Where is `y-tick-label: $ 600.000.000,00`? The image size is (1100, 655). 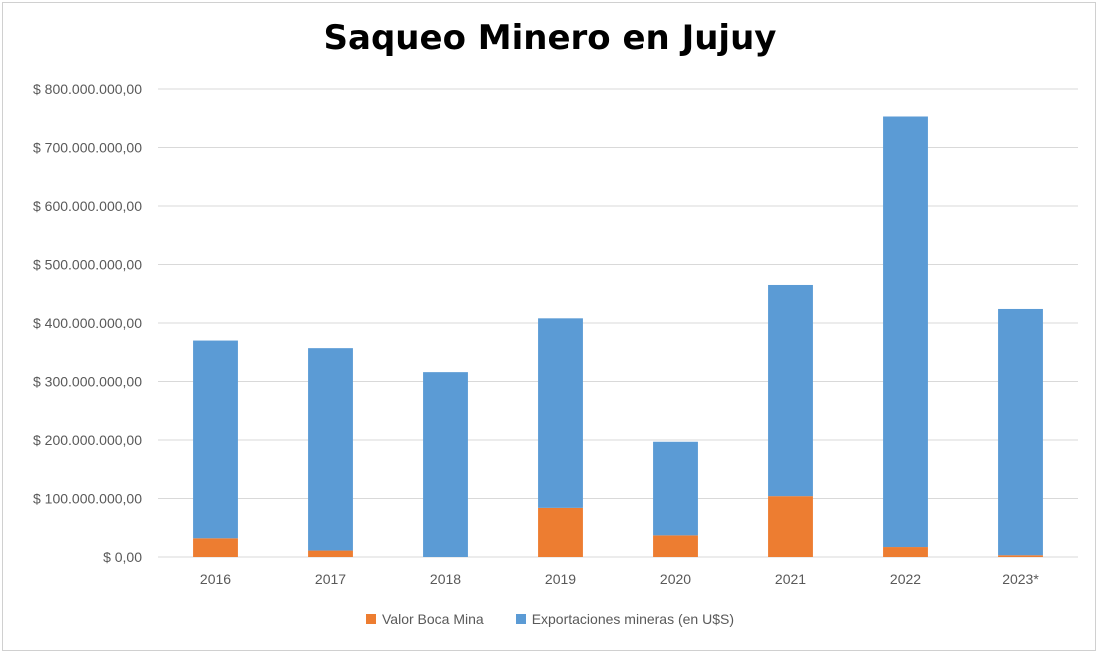
y-tick-label: $ 600.000.000,00 is located at coordinates (87, 206).